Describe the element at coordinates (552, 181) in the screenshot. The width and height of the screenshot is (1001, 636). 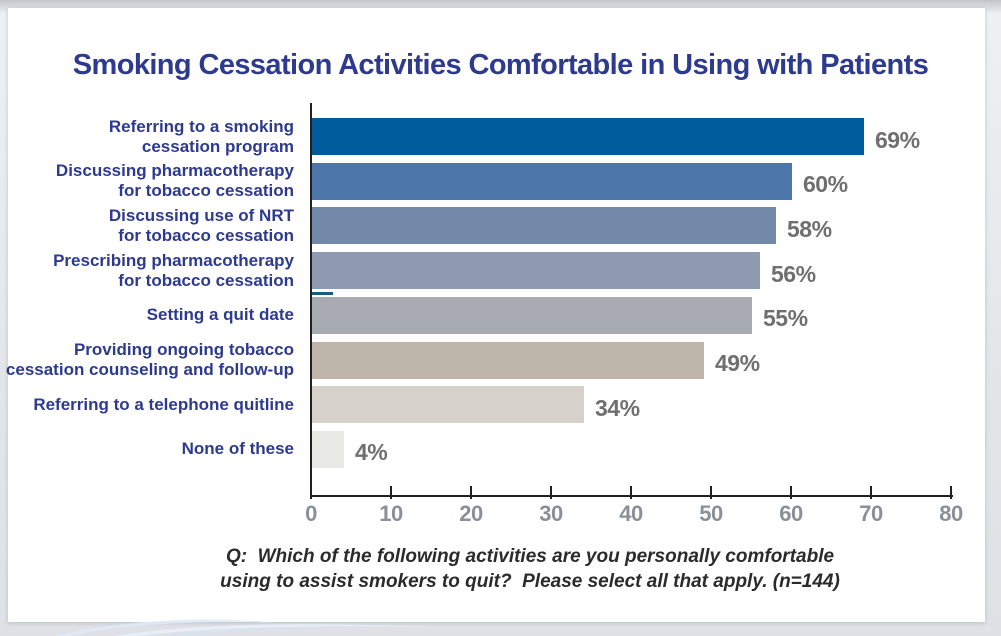
I see `bar-discussing-pharmacotherapy` at that location.